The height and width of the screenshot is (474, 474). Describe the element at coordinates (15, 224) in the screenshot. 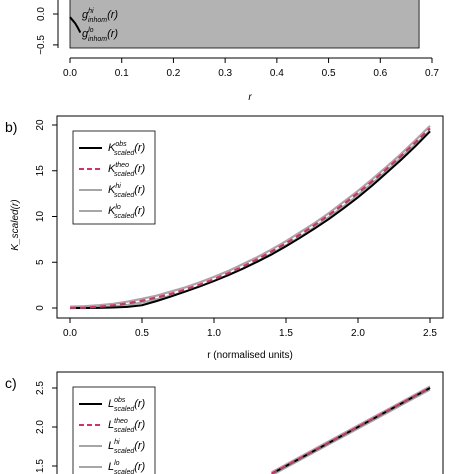

I see `y-axis-label: K_scaled(r)` at that location.